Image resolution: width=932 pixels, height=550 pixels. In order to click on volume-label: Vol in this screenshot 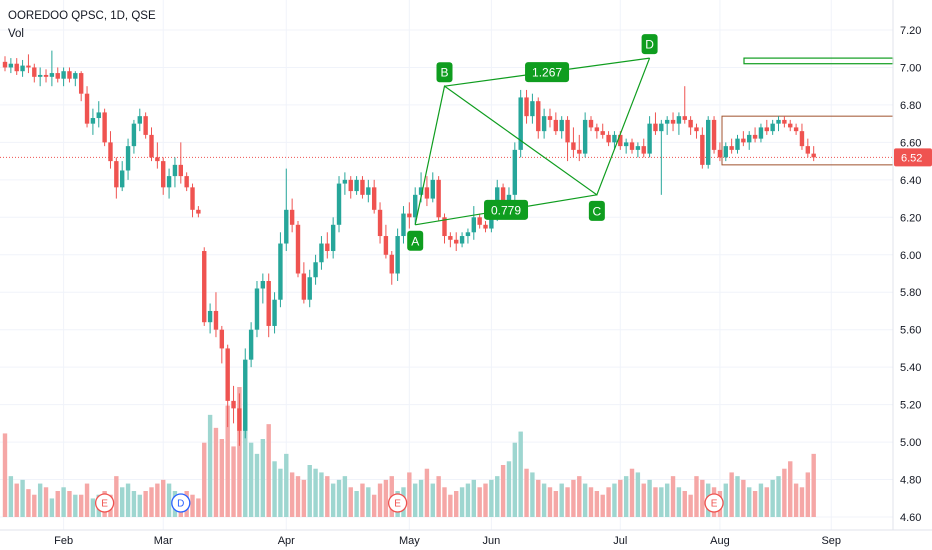, I will do `click(16, 34)`.